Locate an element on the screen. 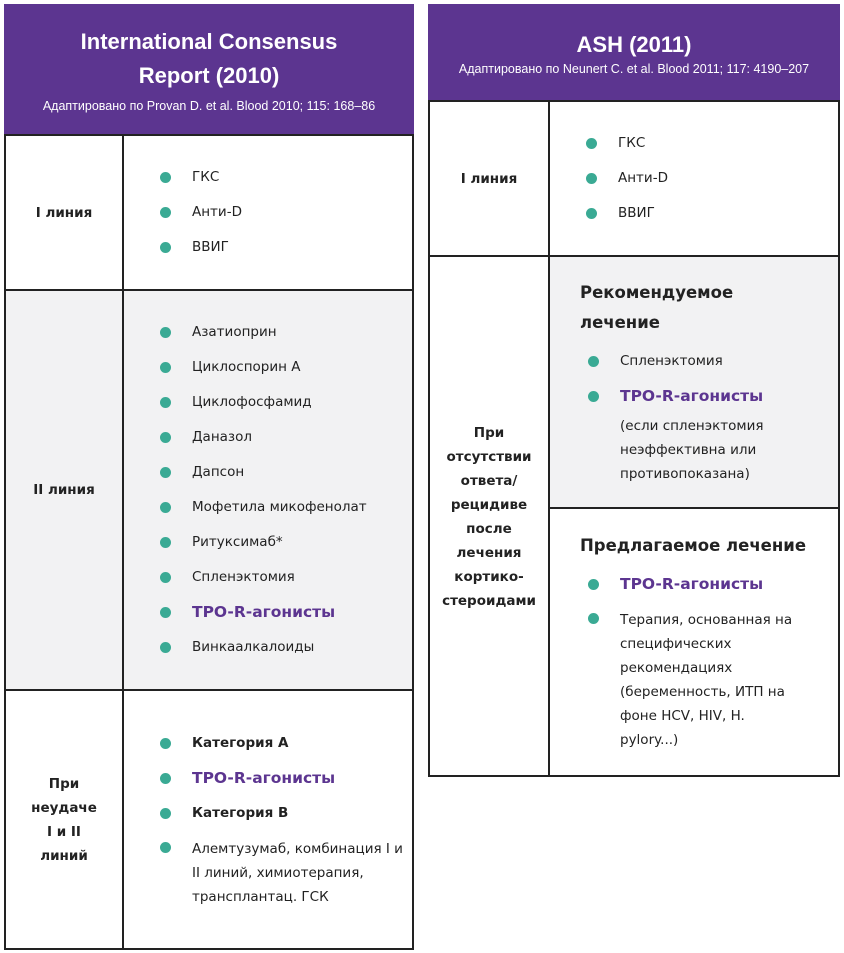  ash-row-first-line: I линия ГКС Анти-D ВВИГ is located at coordinates (634, 177).